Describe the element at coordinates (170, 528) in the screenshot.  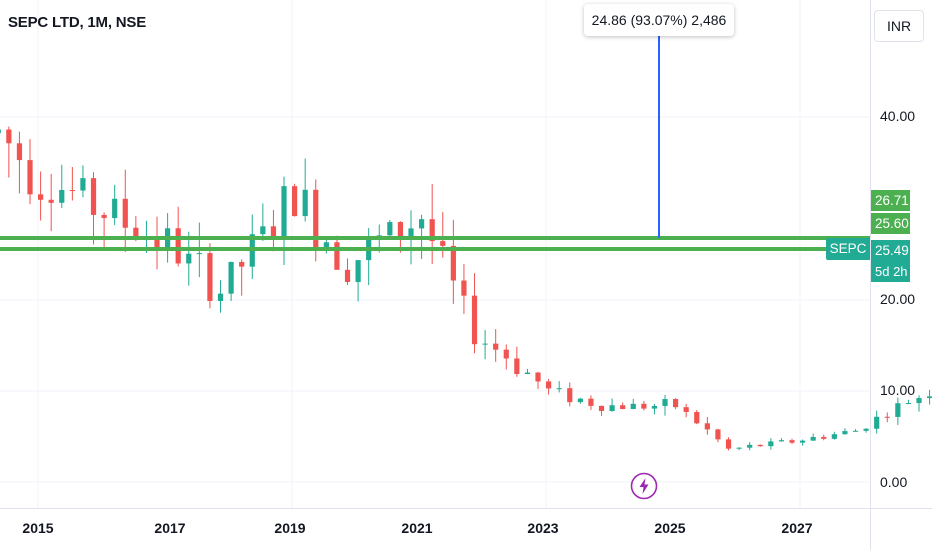
I see `x-tick-label: 2017` at that location.